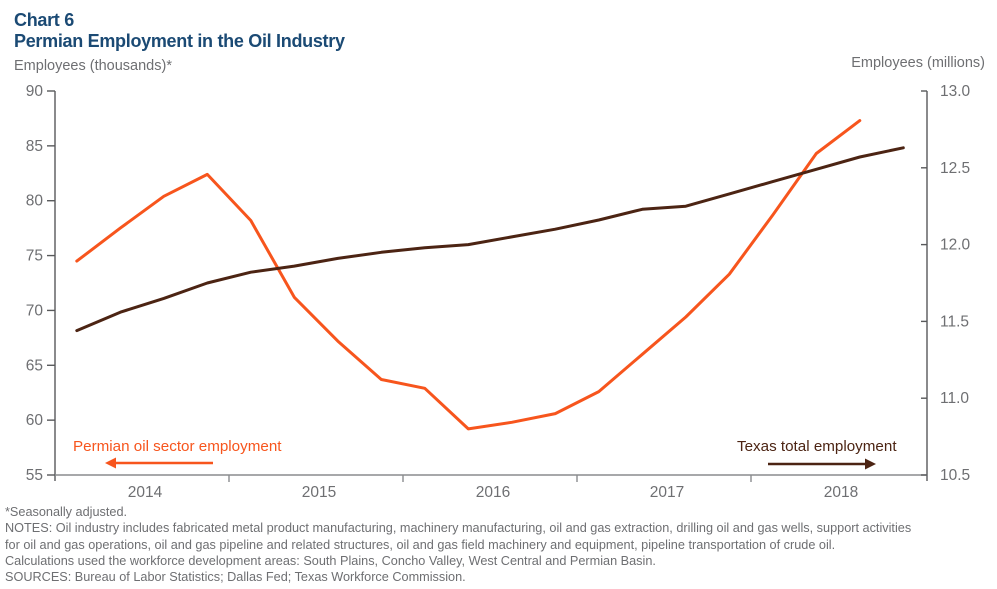 This screenshot has height=589, width=997. Describe the element at coordinates (93, 66) in the screenshot. I see `left-axis-caption: Employees (thousands)*` at that location.